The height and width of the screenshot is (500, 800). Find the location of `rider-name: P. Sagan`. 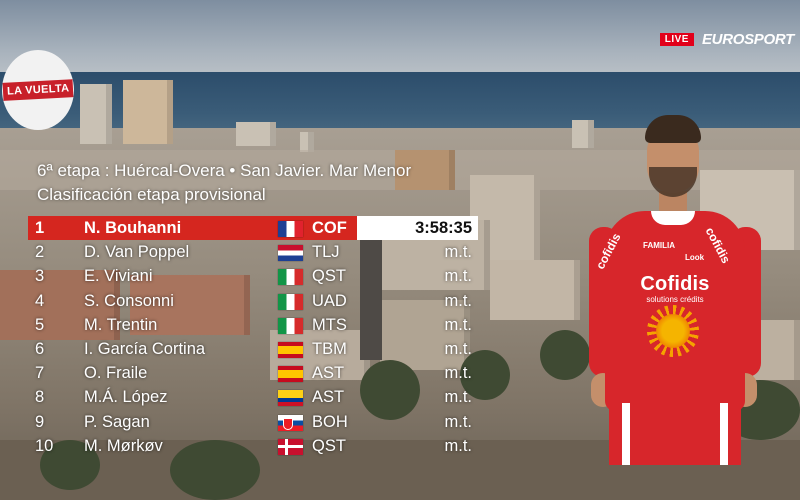

rider-name: P. Sagan is located at coordinates (117, 421).